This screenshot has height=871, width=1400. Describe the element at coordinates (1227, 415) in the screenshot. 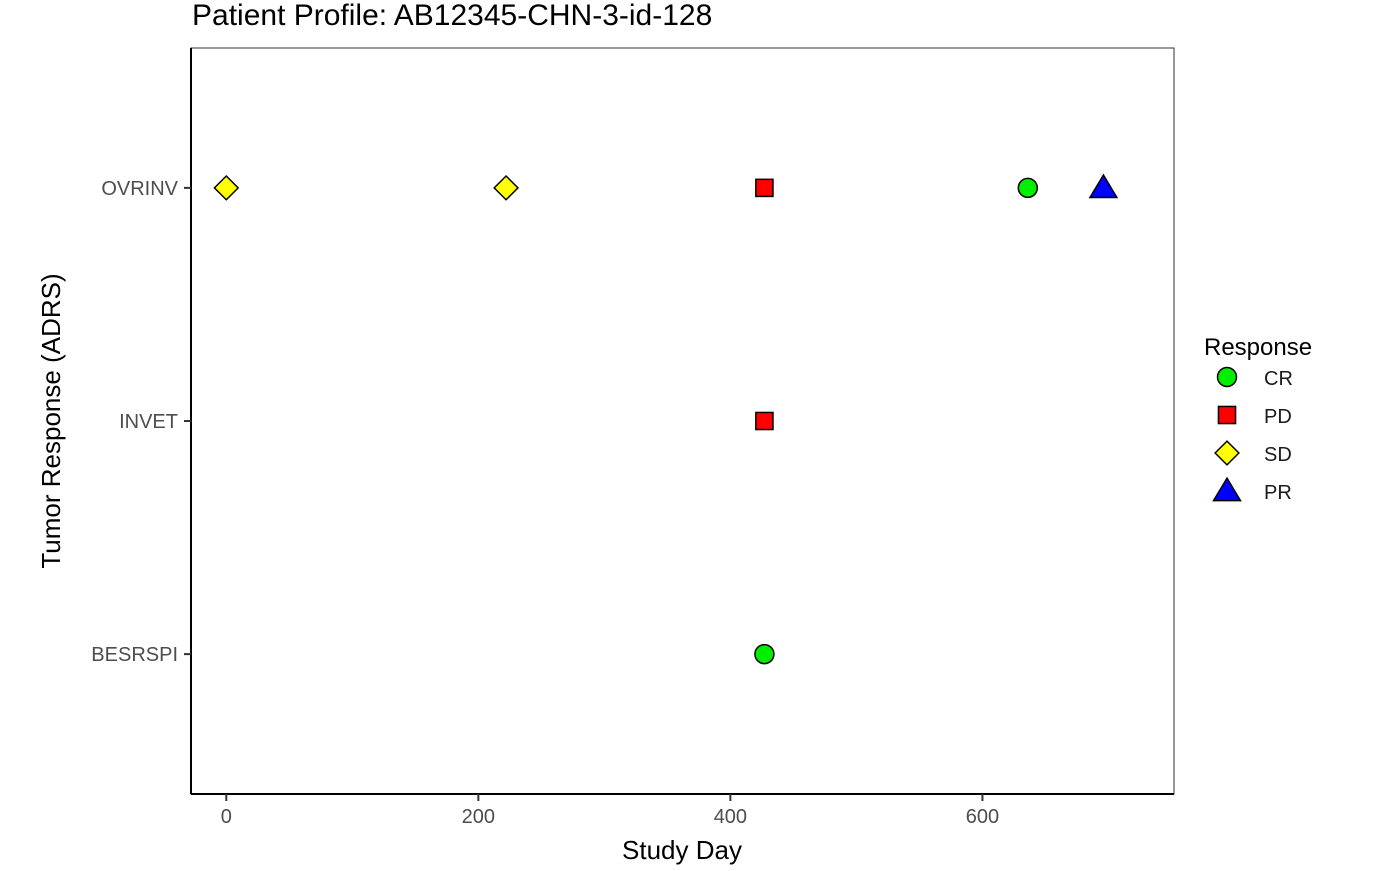

I see `legend-pd-marker` at that location.